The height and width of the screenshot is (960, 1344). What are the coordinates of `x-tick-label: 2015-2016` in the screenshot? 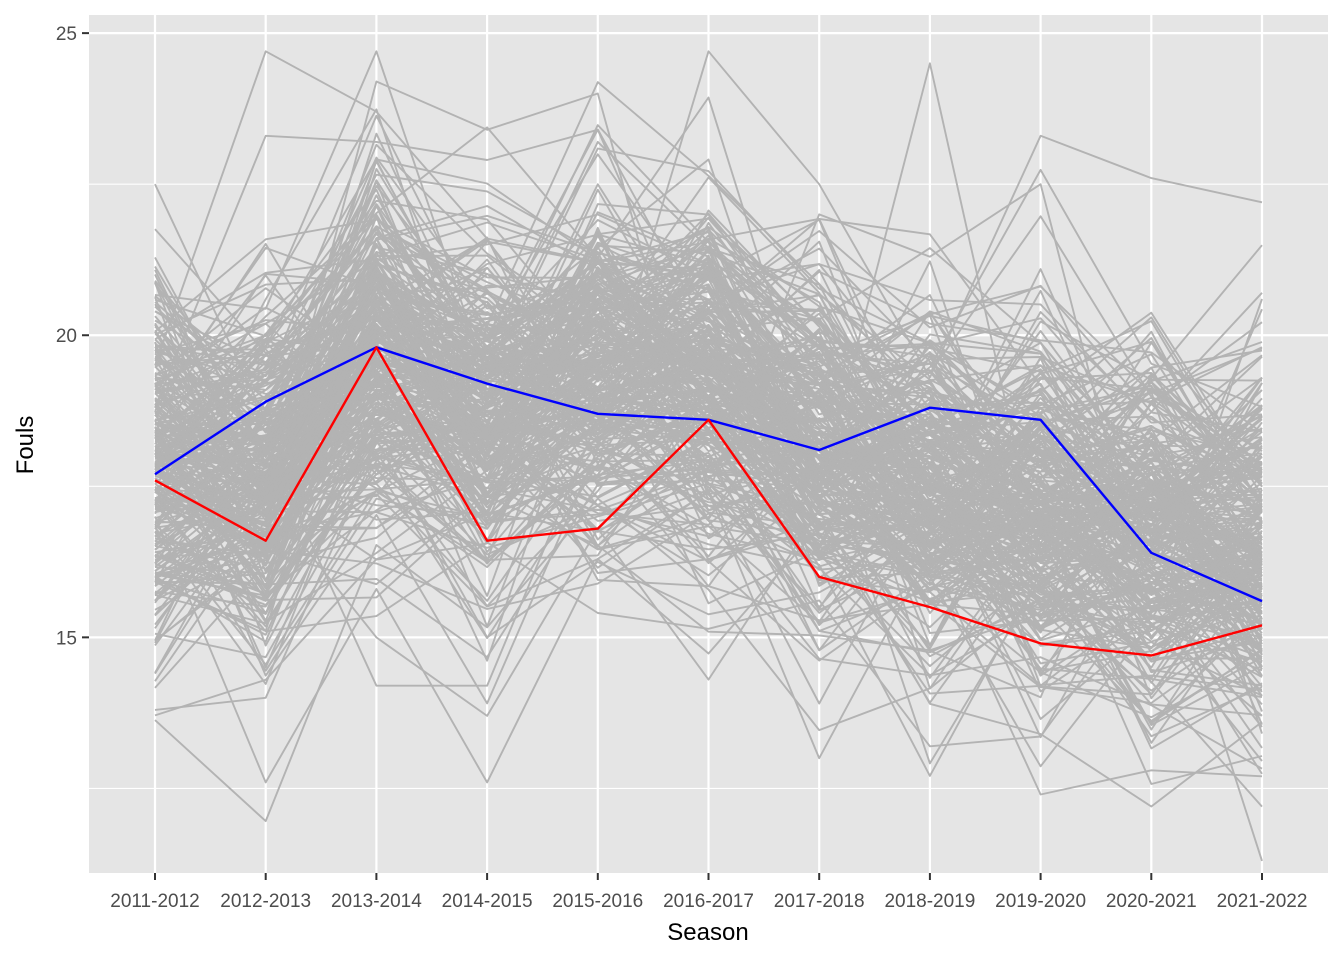 It's located at (597, 901).